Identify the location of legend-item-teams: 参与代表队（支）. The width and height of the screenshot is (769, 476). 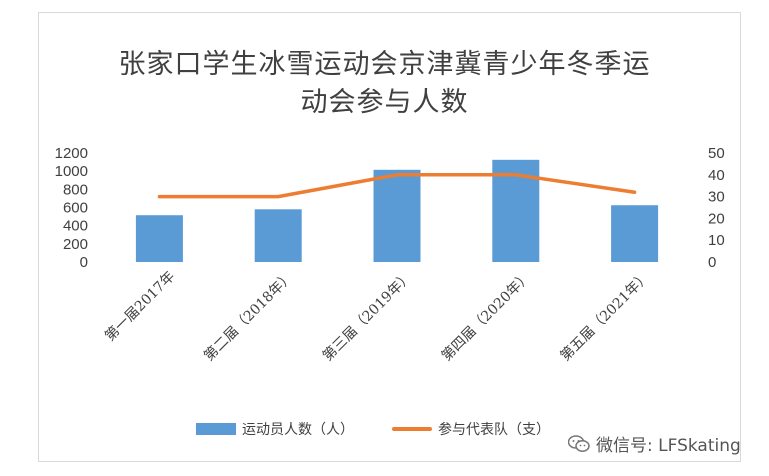
(471, 429).